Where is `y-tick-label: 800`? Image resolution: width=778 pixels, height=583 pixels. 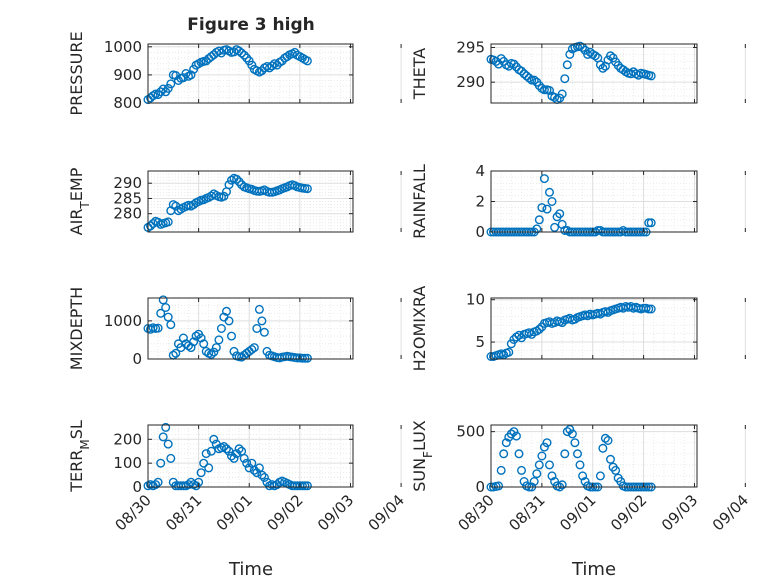
y-tick-label: 800 is located at coordinates (127, 103).